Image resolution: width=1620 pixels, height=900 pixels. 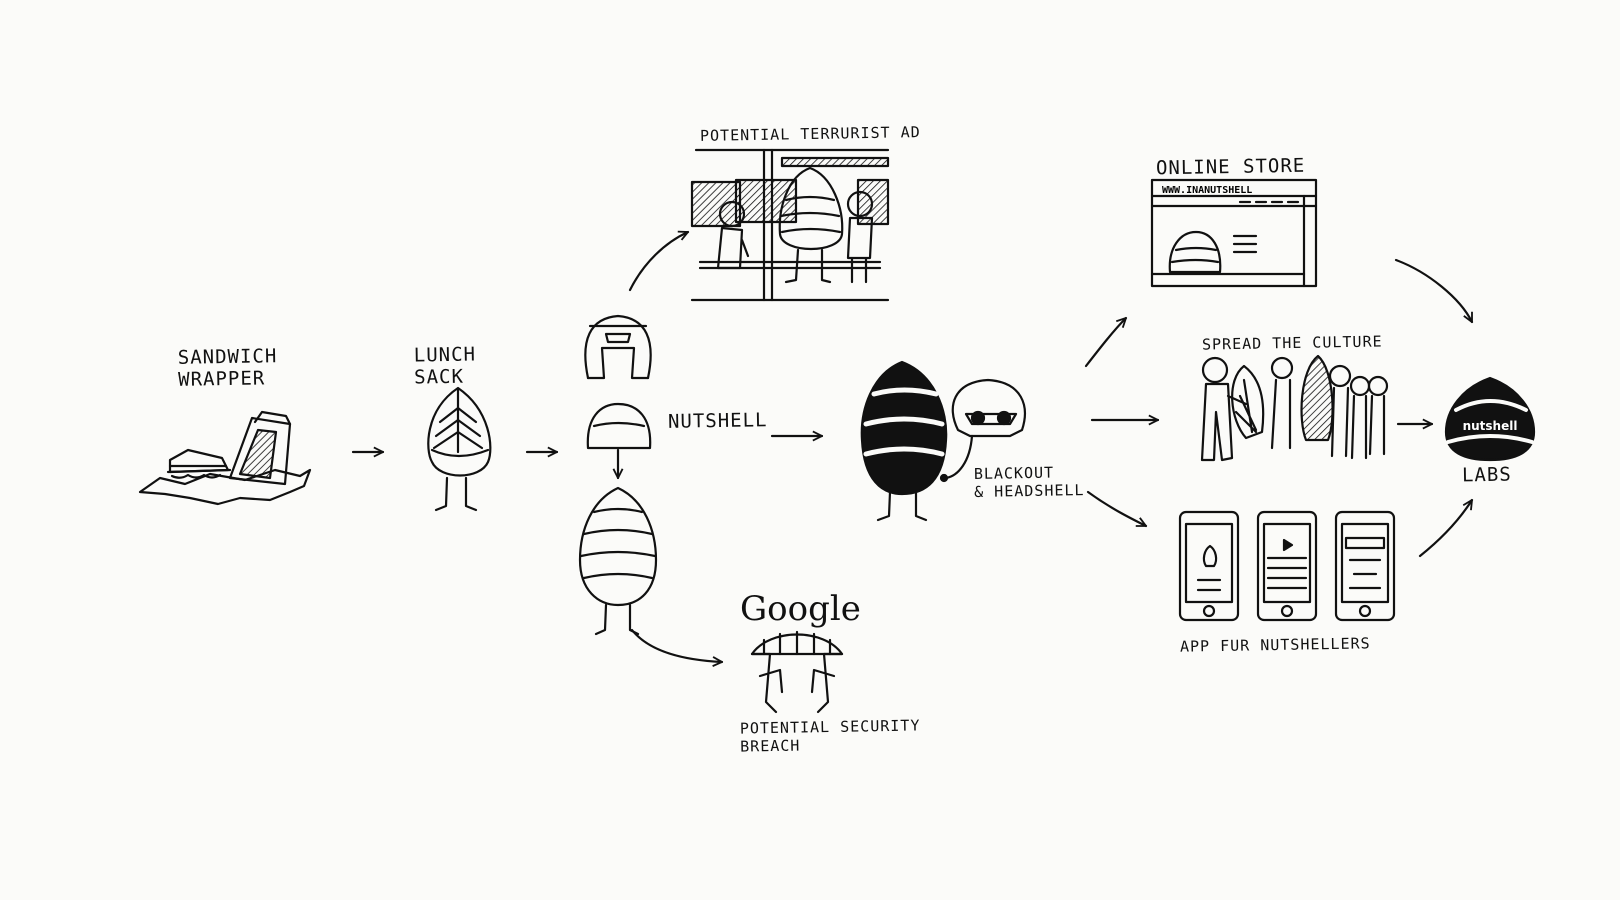 What do you see at coordinates (1490, 426) in the screenshot?
I see `nutshell-logo-text: nutshell` at bounding box center [1490, 426].